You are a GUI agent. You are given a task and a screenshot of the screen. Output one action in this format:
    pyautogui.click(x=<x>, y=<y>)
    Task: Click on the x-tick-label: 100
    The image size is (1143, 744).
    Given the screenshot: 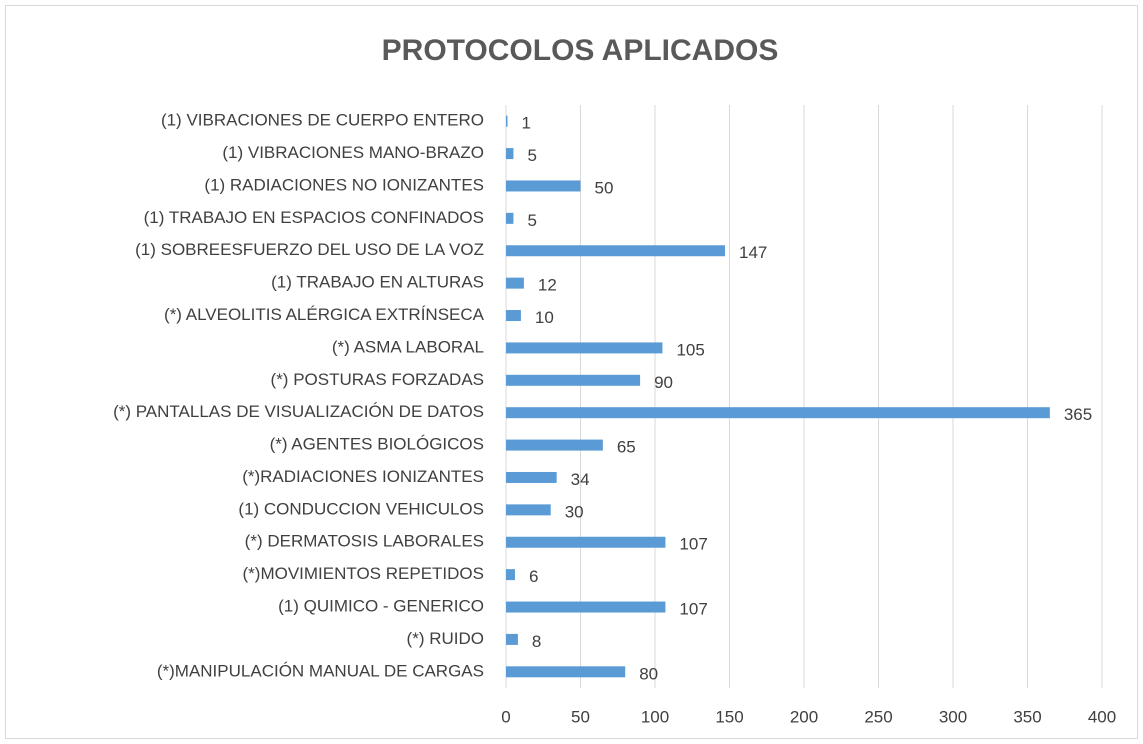 What is the action you would take?
    pyautogui.click(x=655, y=716)
    